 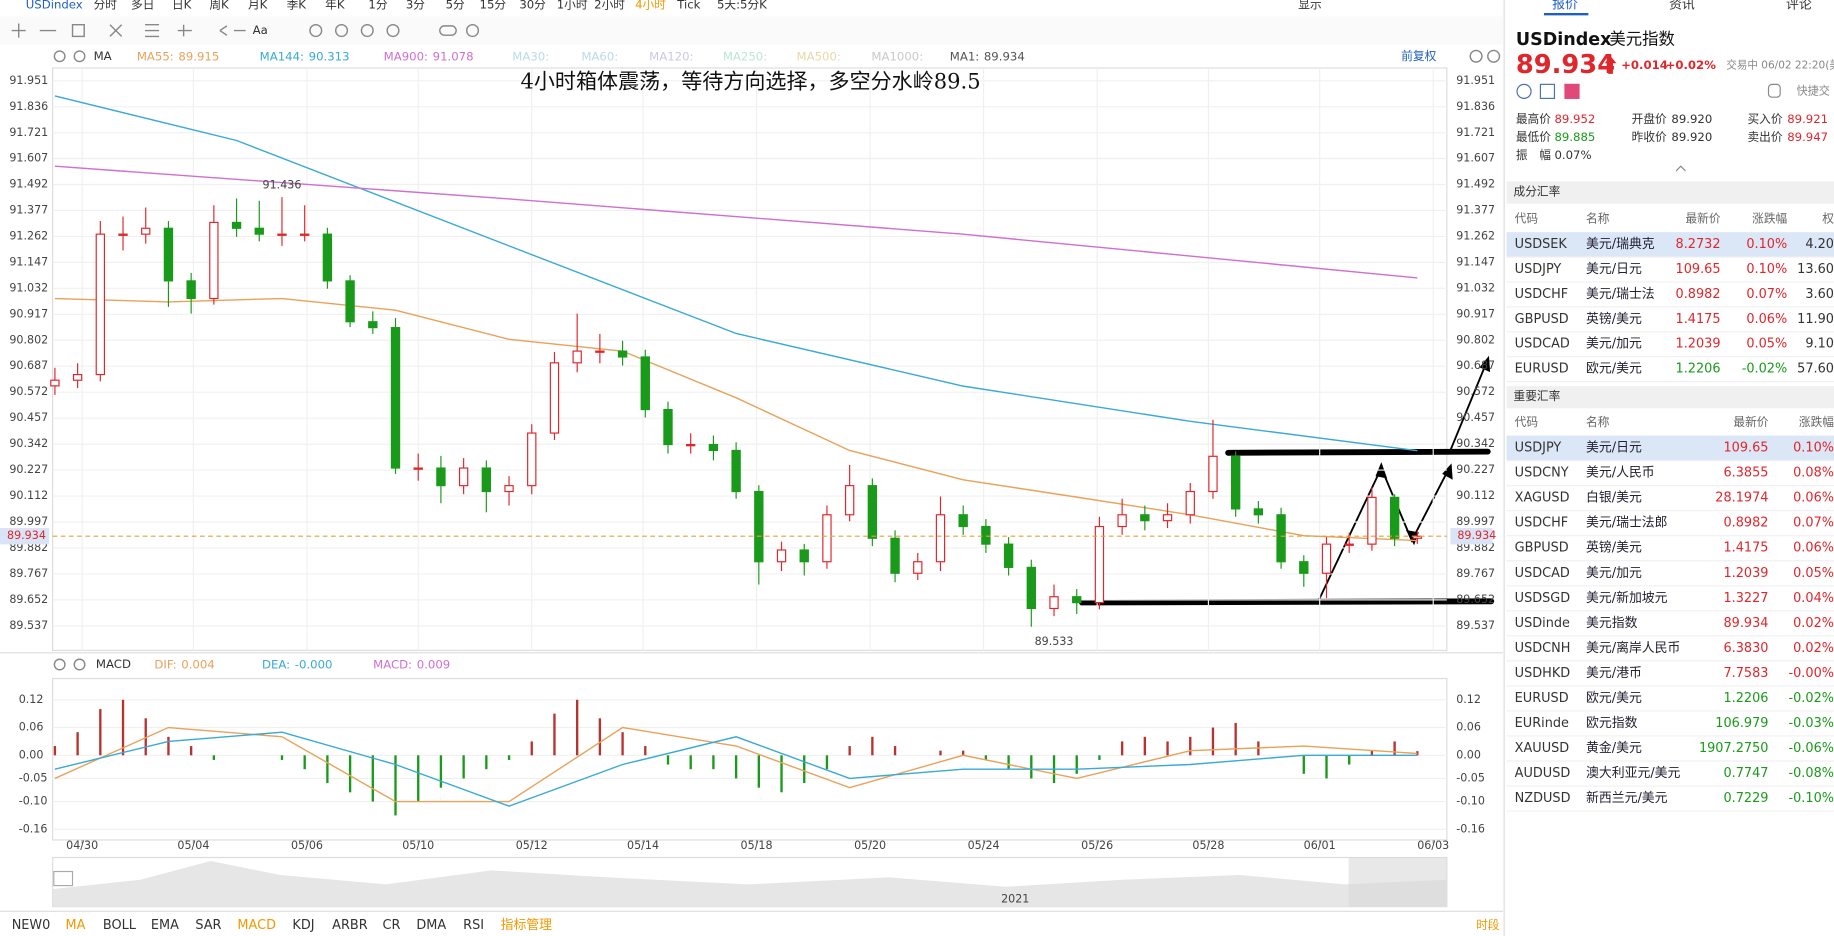 What do you see at coordinates (1620, 473) in the screenshot?
I see `table-cell: 美元/人民币` at bounding box center [1620, 473].